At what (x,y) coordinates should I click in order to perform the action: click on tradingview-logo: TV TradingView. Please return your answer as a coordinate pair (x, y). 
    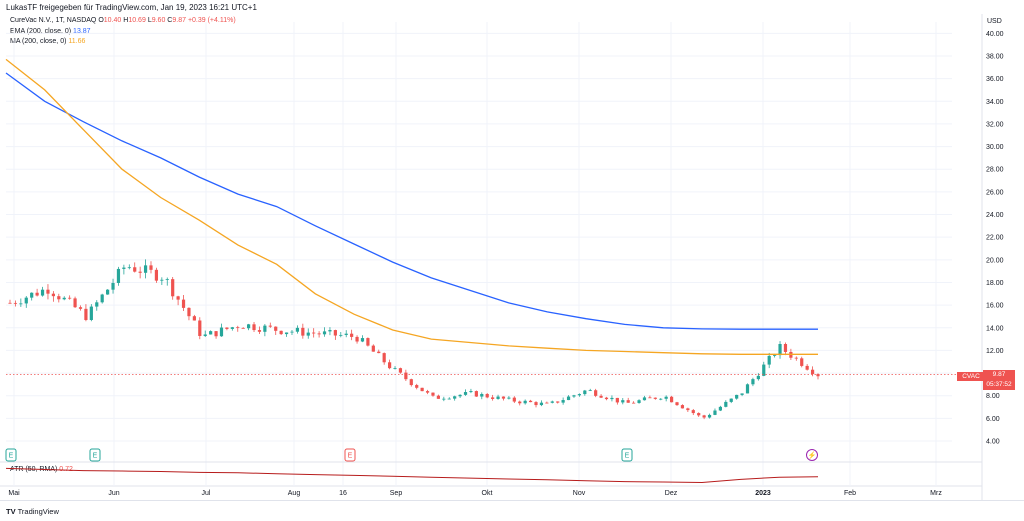
    Looking at the image, I should click on (32, 511).